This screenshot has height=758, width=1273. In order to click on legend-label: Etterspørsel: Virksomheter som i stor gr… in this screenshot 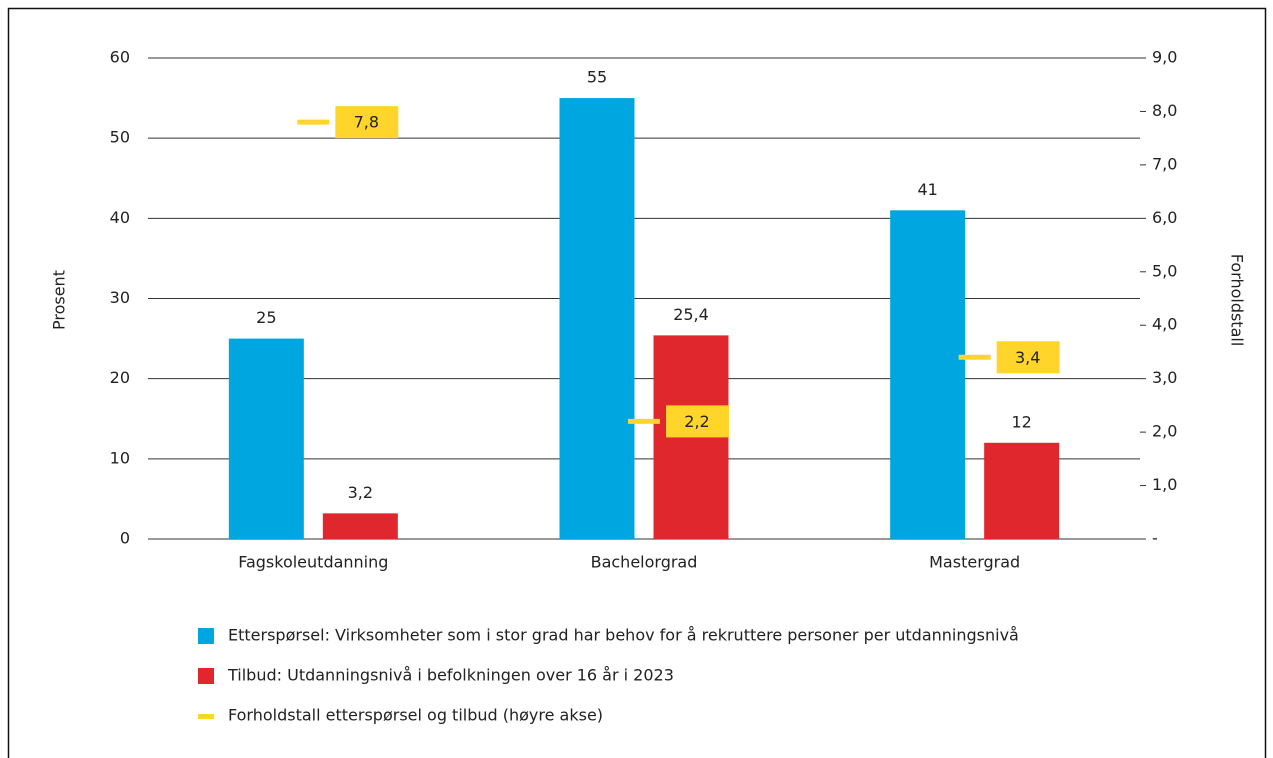, I will do `click(623, 635)`.